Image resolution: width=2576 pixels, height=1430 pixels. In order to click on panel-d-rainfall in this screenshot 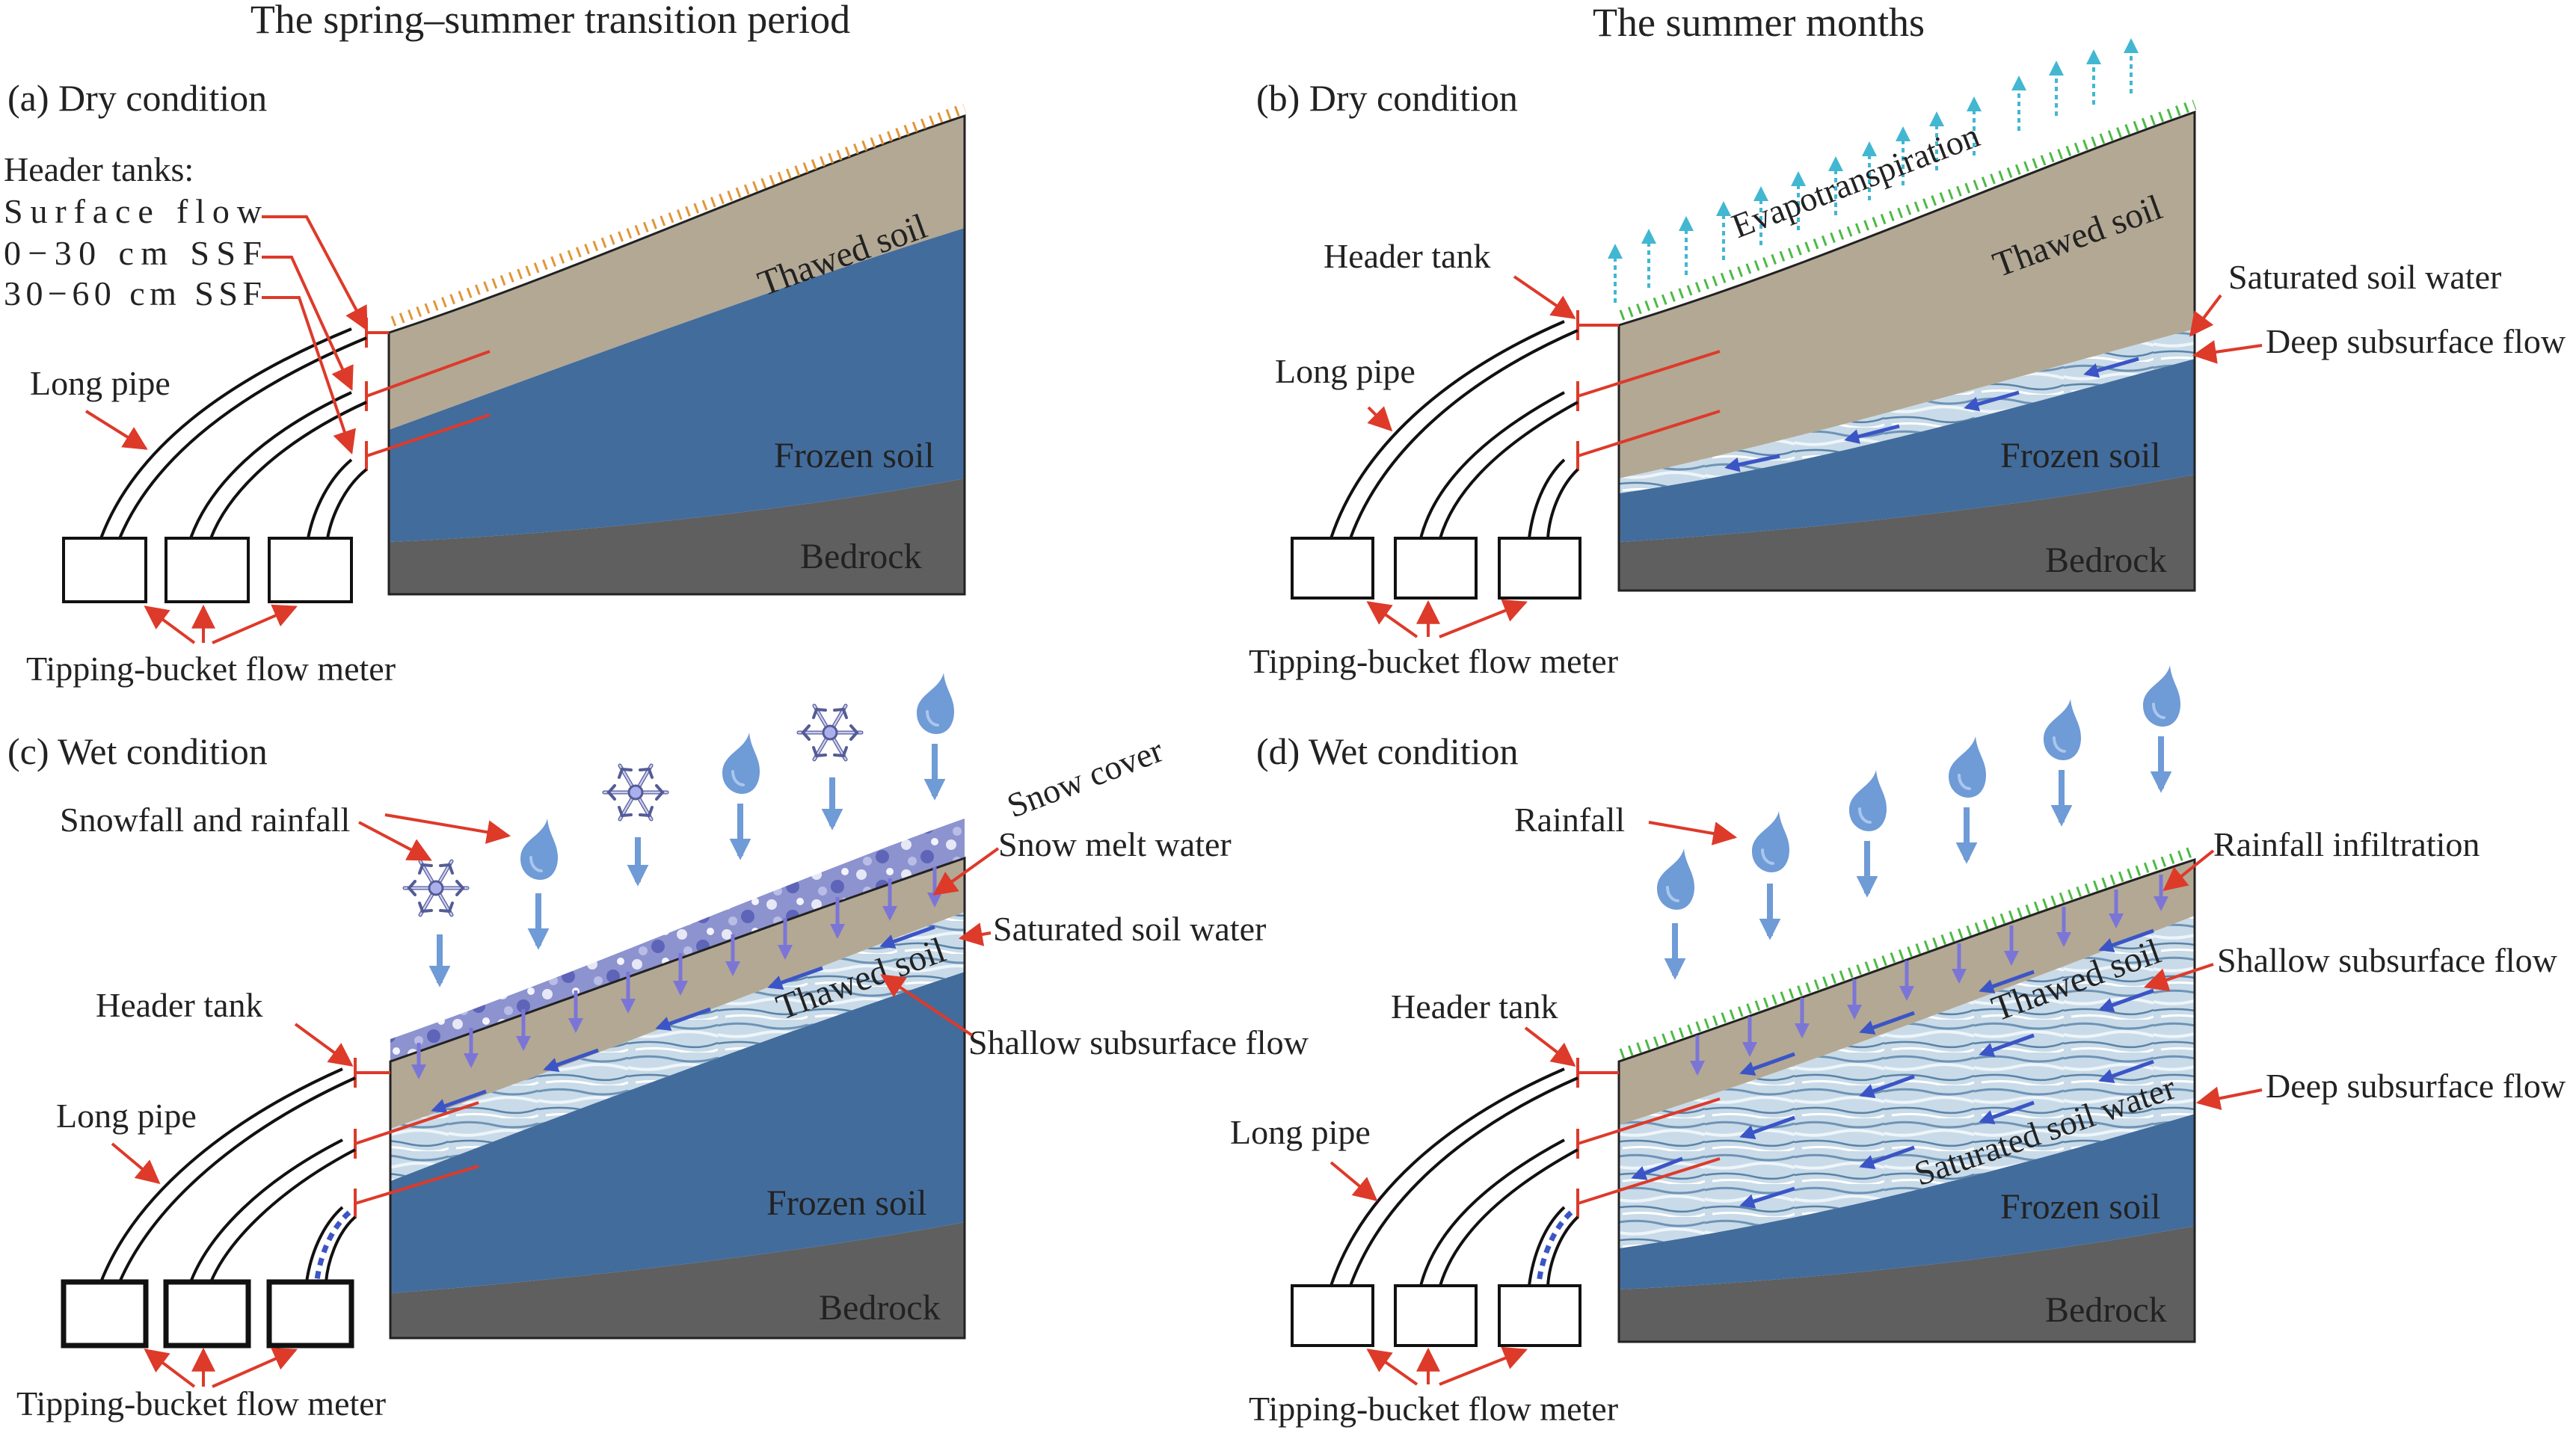, I will do `click(1919, 822)`.